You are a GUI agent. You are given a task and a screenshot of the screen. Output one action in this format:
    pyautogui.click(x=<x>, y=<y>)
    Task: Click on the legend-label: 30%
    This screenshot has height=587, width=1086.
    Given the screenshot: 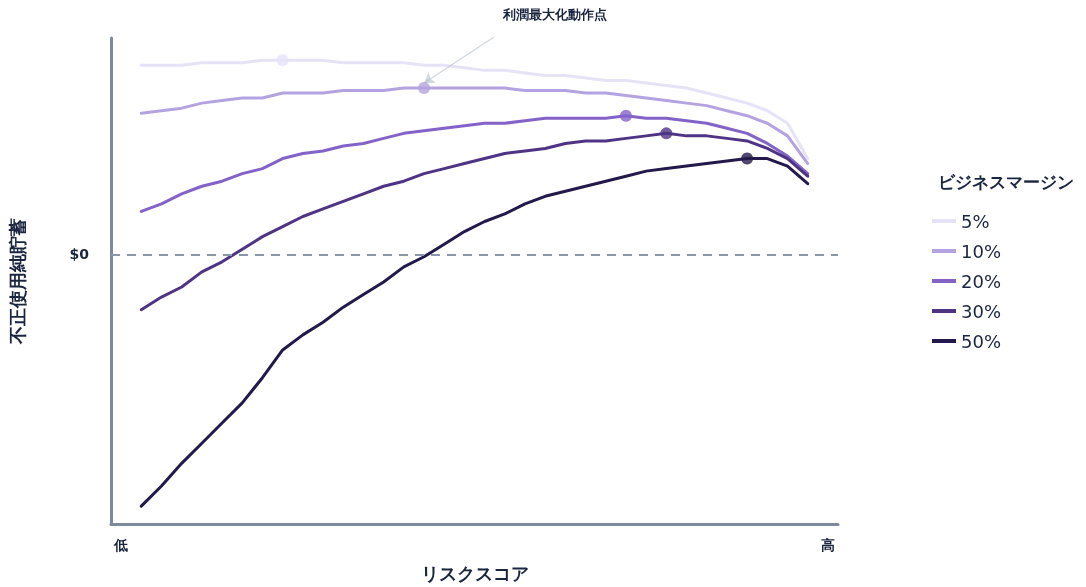 What is the action you would take?
    pyautogui.click(x=981, y=311)
    